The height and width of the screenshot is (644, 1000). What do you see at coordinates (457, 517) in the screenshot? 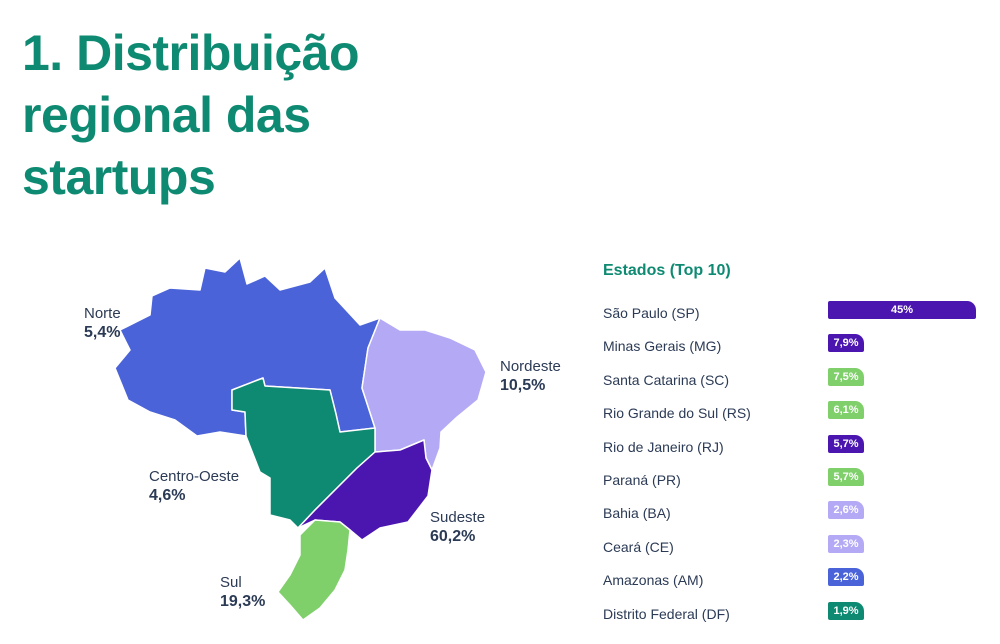
I see `region-name: Sudeste` at bounding box center [457, 517].